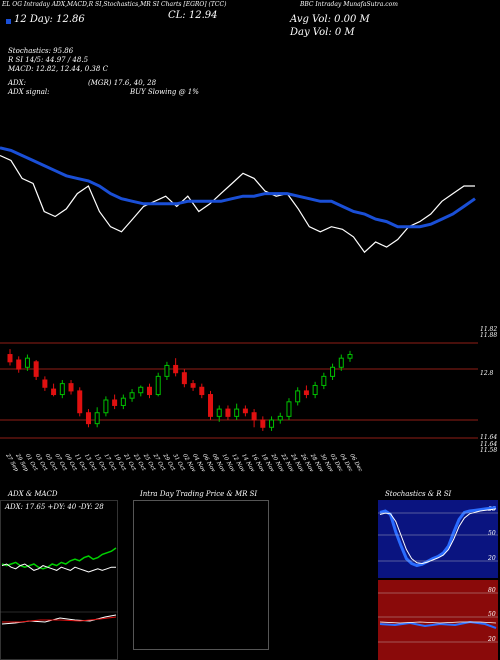 The width and height of the screenshot is (500, 660). I want to click on level-label: 12.8, so click(487, 373).